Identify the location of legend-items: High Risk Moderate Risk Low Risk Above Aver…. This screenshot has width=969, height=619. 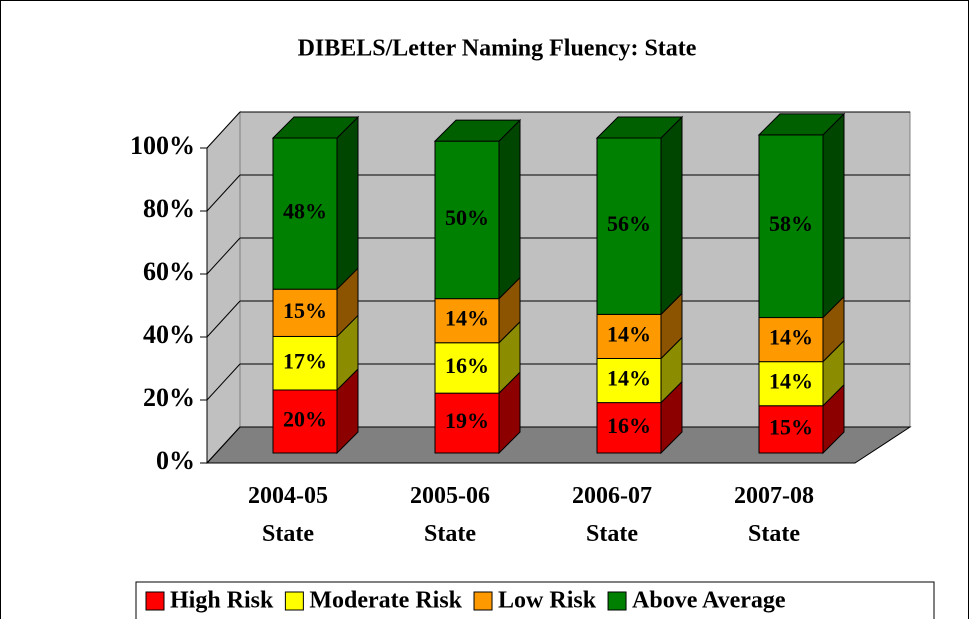
(465, 601).